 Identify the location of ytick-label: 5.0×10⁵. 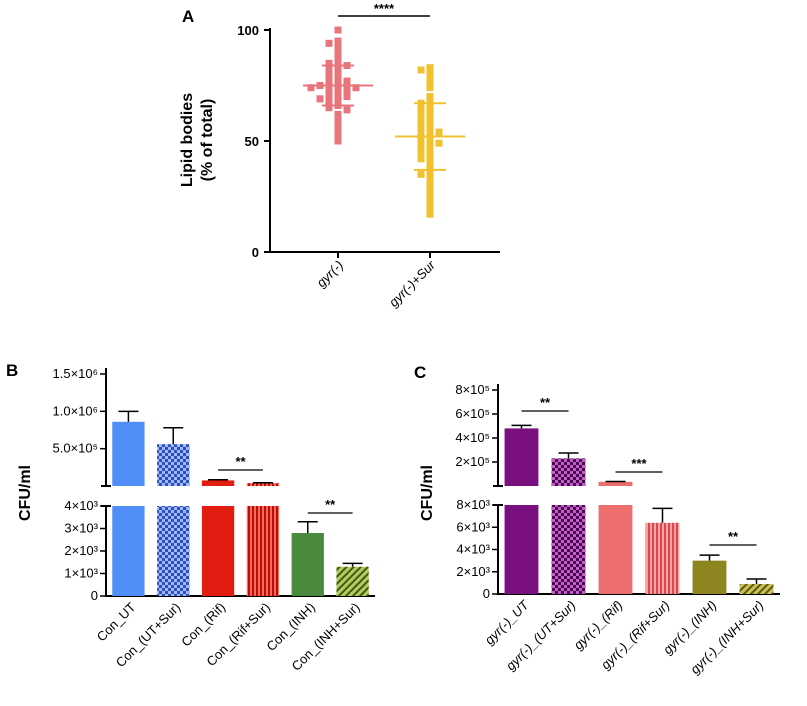
(75, 448).